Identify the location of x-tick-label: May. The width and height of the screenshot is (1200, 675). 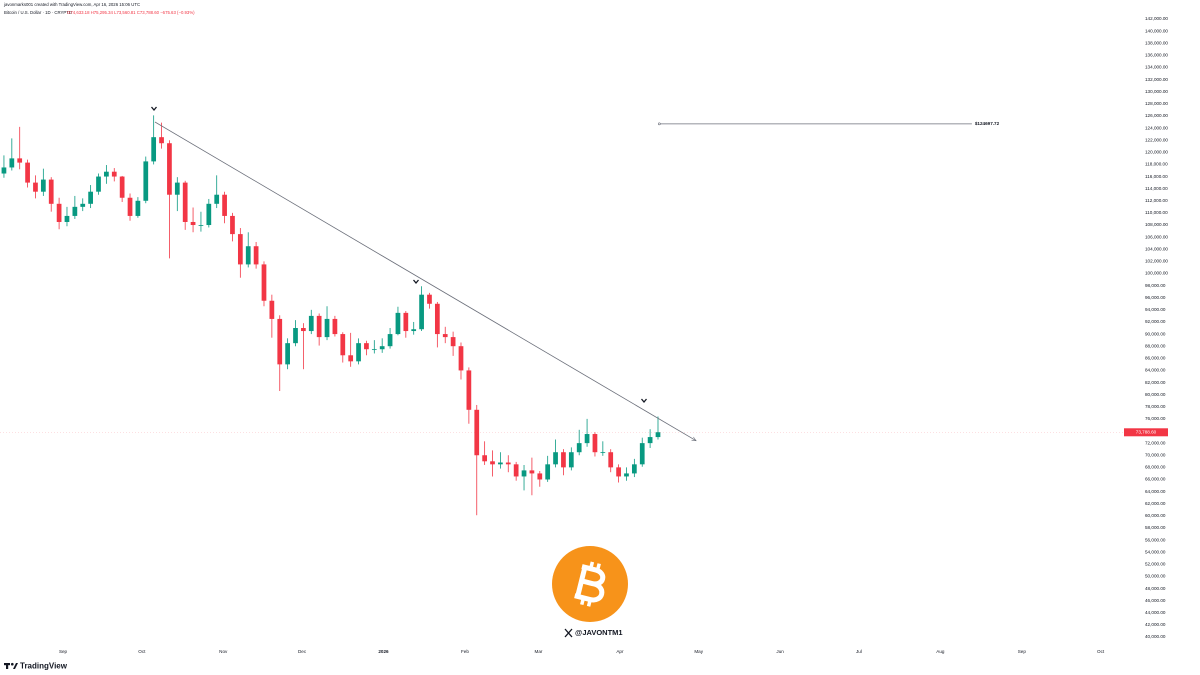
(698, 651).